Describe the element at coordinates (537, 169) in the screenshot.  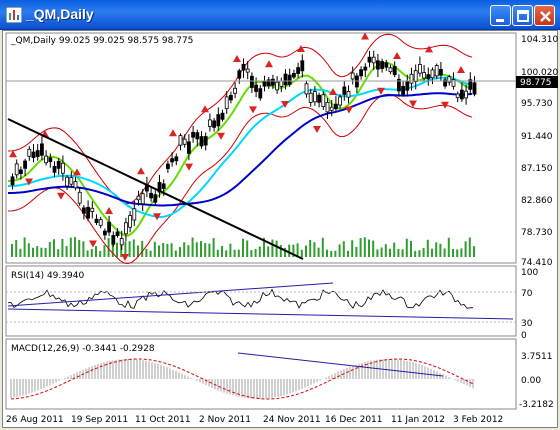
I see `price-label: 87.150` at that location.